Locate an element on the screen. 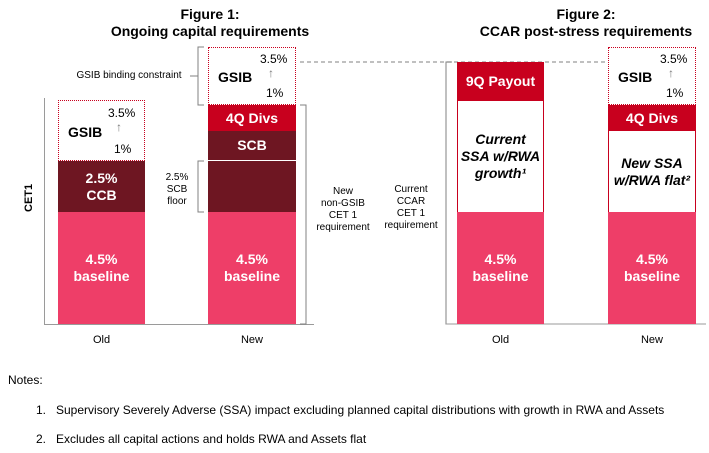 The height and width of the screenshot is (453, 709). fig2-new-category: New is located at coordinates (651, 340).